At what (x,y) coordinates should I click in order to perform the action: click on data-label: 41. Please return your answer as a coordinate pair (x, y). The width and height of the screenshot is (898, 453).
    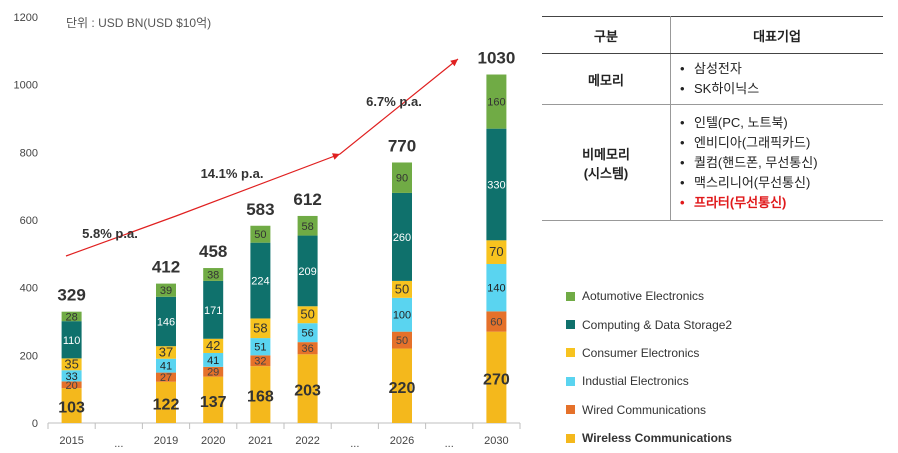
    Looking at the image, I should click on (213, 361).